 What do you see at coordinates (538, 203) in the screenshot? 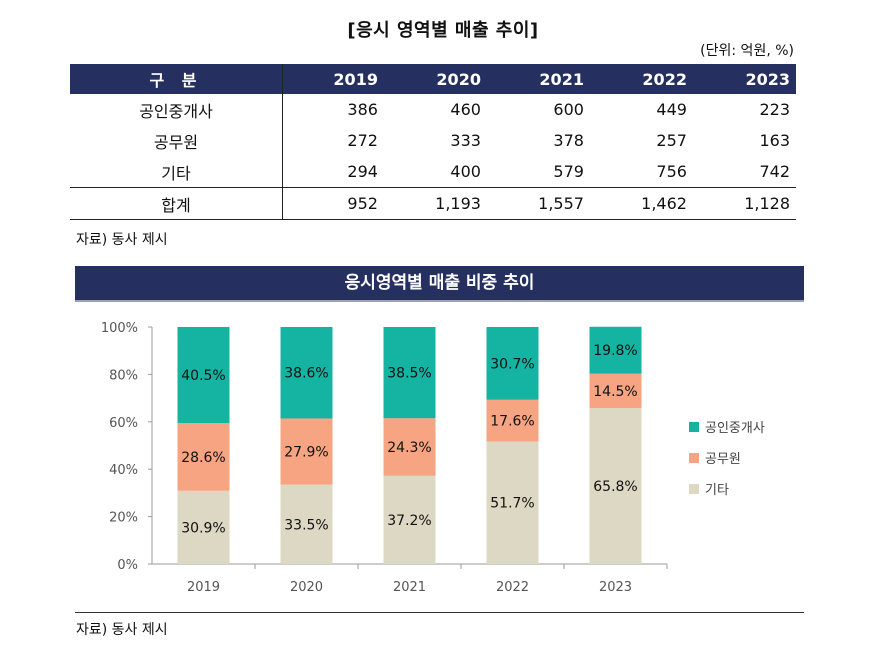
I see `total-cell: 1,557` at bounding box center [538, 203].